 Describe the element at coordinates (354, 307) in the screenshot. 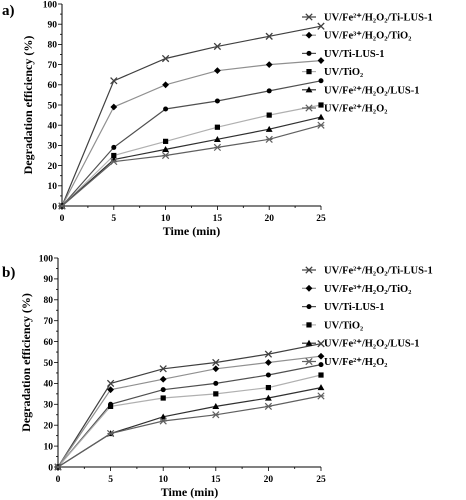

I see `legend-label: UV/Ti-LUS-1` at that location.